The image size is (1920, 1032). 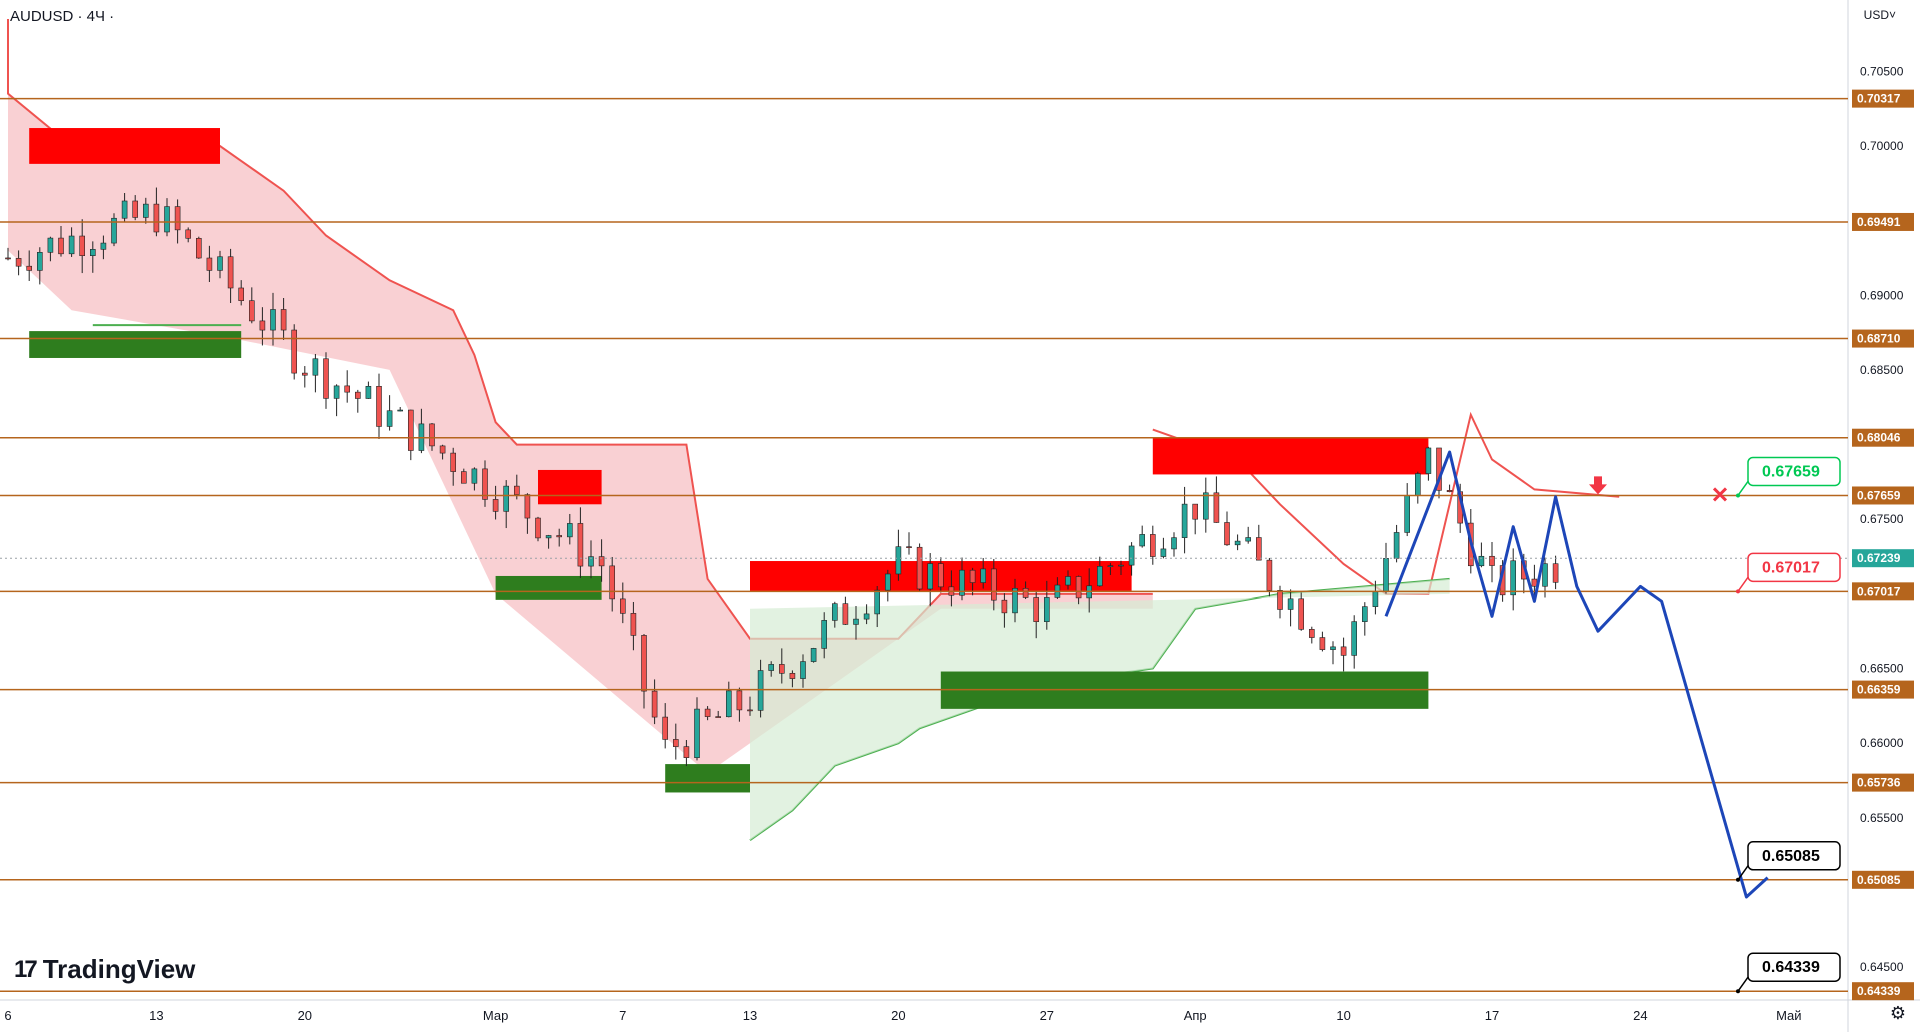 What do you see at coordinates (1879, 495) in the screenshot?
I see `level-price-tag-text: 0.67659` at bounding box center [1879, 495].